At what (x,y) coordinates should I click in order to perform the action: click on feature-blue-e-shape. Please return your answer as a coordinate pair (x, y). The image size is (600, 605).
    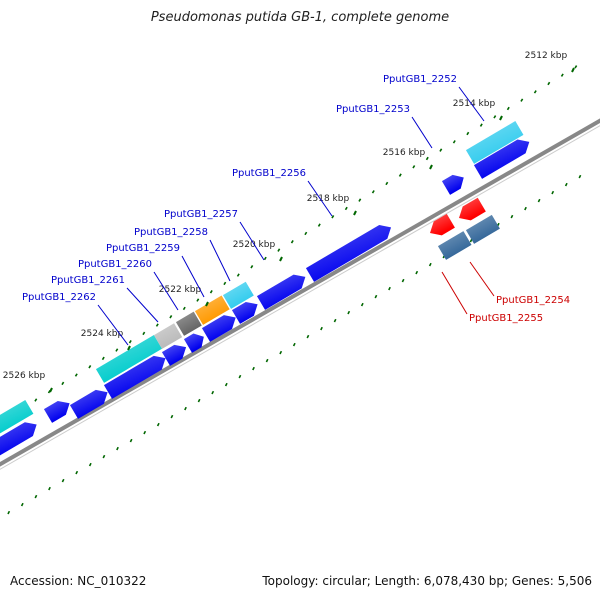
    Looking at the image, I should click on (174, 355).